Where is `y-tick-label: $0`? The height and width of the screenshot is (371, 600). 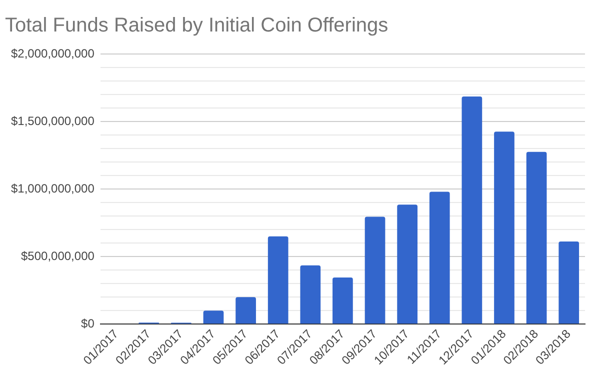
y-tick-label: $0 is located at coordinates (88, 323).